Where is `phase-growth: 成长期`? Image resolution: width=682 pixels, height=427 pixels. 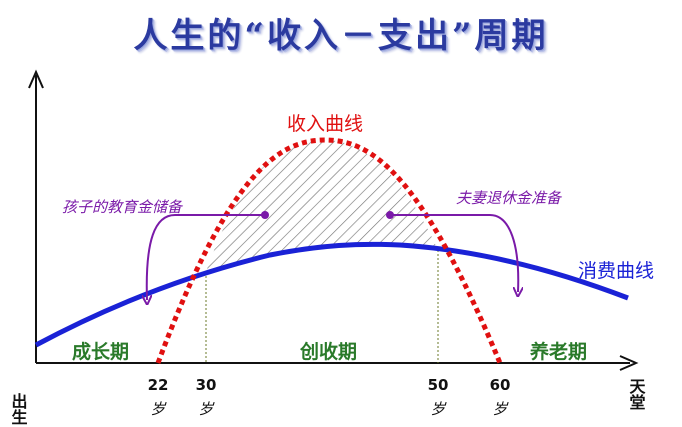
phase-growth: 成长期 is located at coordinates (100, 351).